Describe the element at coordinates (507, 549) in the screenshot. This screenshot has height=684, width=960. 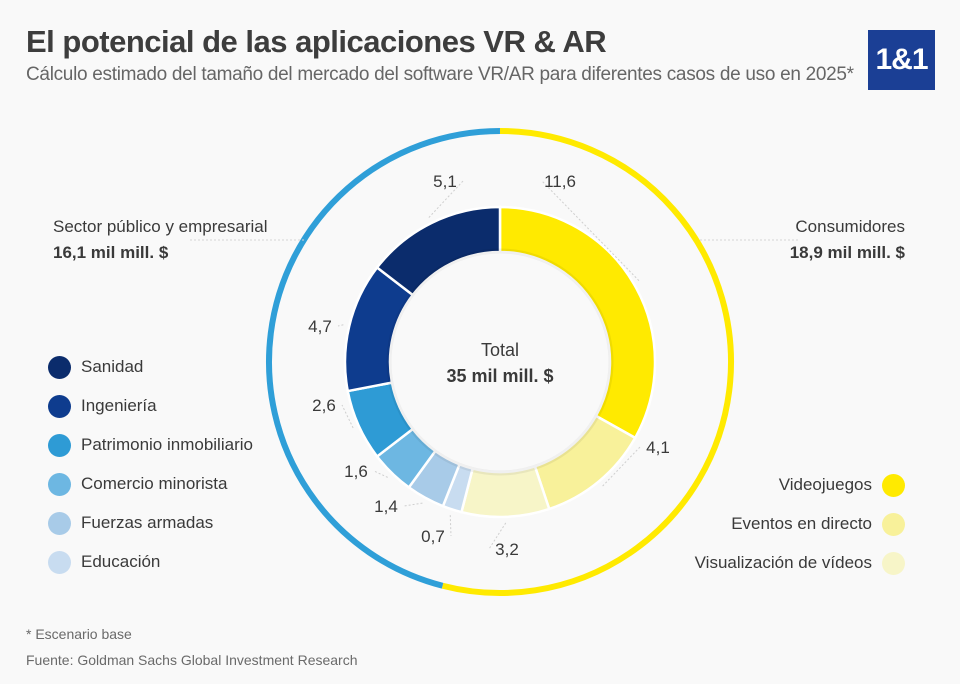
I see `slice-value-label: 3,2` at that location.